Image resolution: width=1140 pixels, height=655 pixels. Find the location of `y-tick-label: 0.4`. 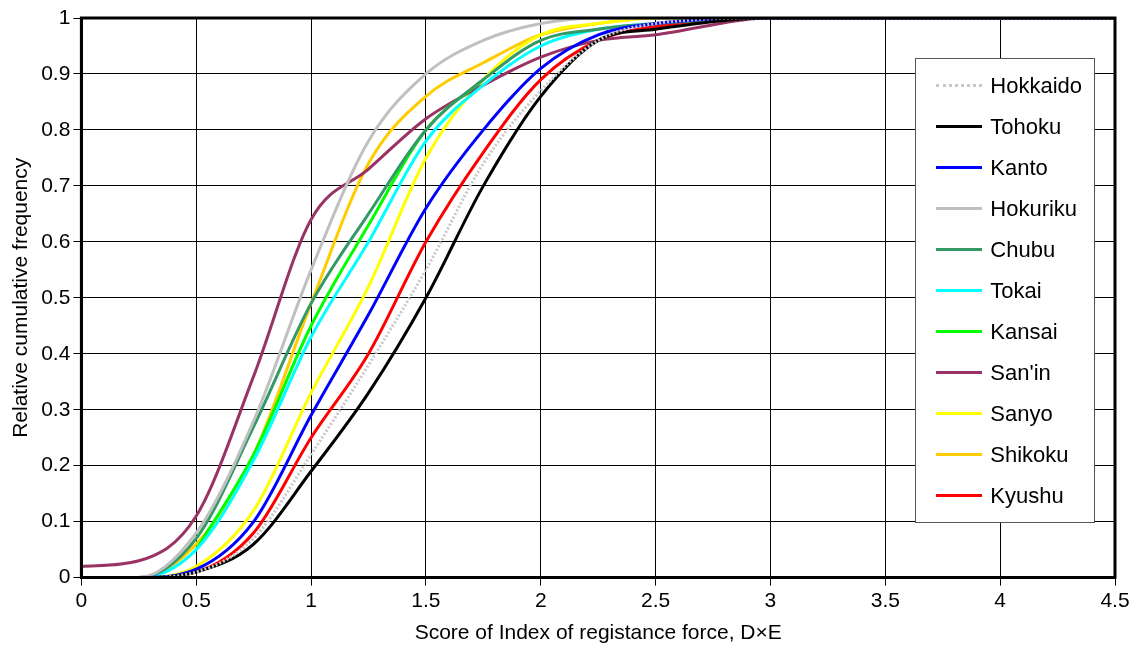

y-tick-label: 0.4 is located at coordinates (56, 352).